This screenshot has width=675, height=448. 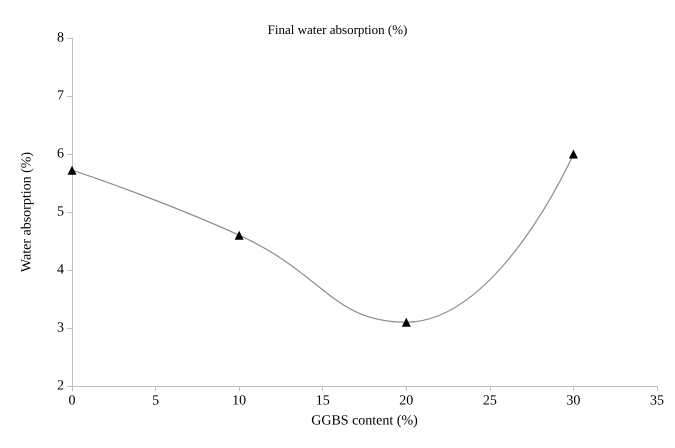 I want to click on x-tick-label: 35, so click(x=657, y=401).